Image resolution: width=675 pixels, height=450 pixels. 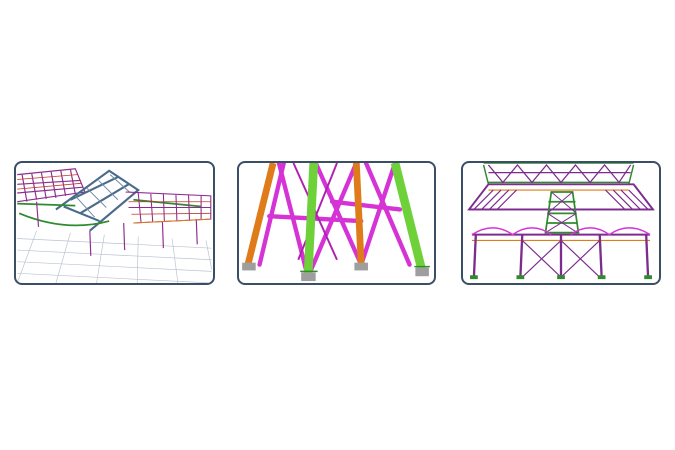 I want to click on tower-leg-bracing-model, so click(x=336, y=223).